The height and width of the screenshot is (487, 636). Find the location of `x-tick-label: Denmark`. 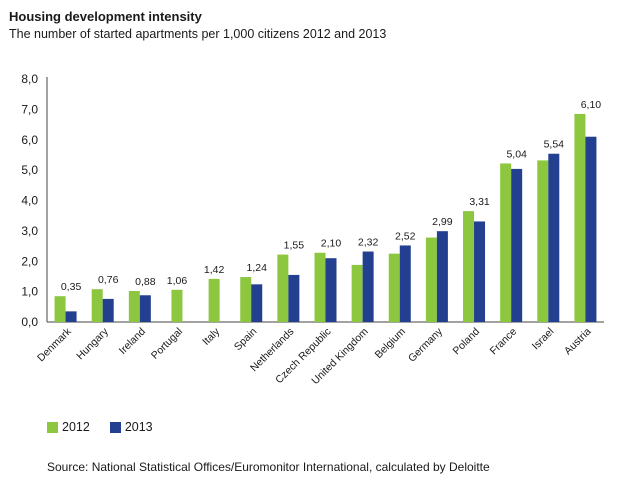

x-tick-label: Denmark is located at coordinates (54, 344).